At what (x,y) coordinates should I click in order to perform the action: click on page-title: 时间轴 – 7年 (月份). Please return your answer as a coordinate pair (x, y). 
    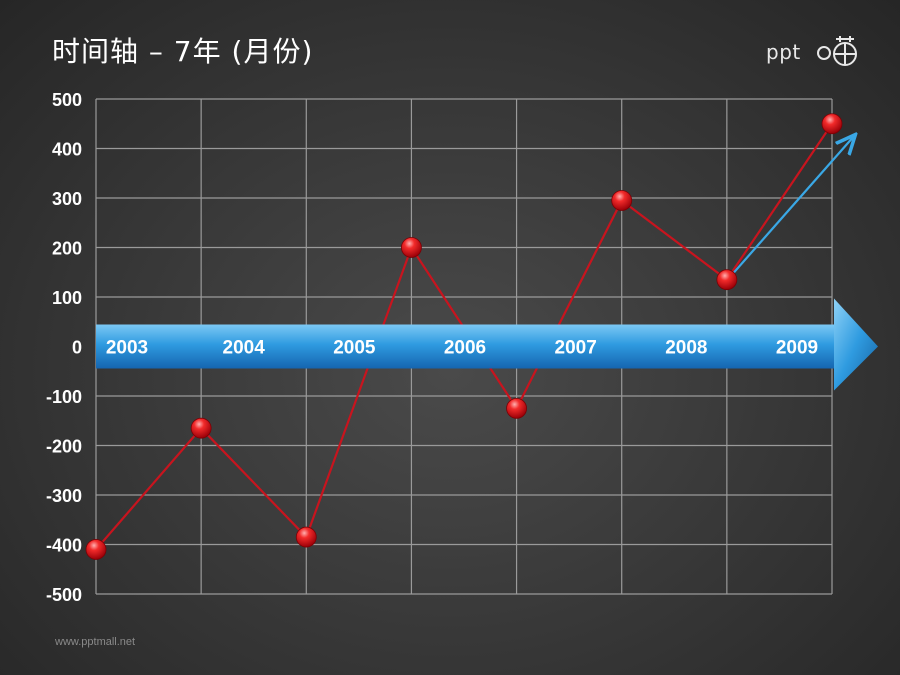
    Looking at the image, I should click on (183, 51).